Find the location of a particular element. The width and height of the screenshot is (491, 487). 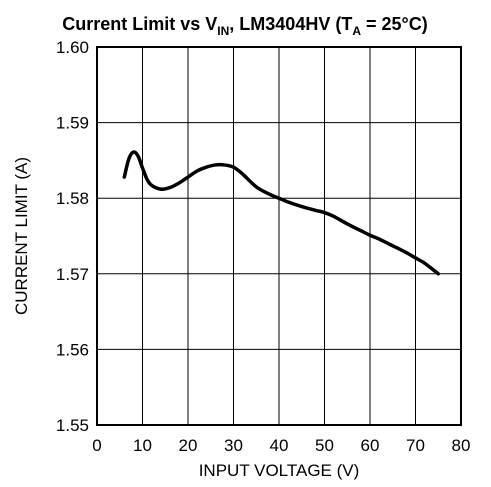

x-tick-label-10: 10 is located at coordinates (142, 445).